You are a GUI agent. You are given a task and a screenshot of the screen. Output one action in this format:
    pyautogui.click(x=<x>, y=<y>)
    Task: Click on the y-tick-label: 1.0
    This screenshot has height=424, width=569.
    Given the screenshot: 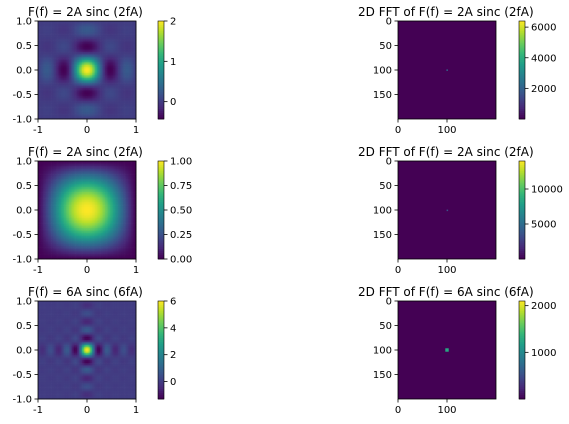 What is the action you would take?
    pyautogui.click(x=24, y=22)
    